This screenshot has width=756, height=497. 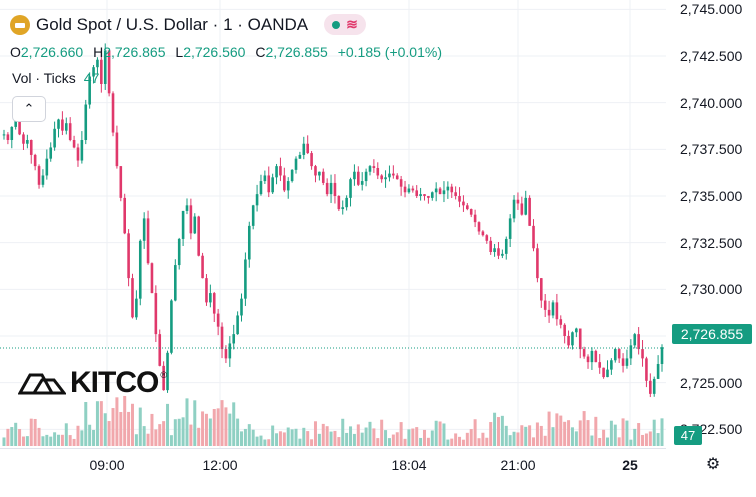 I want to click on collapse-legend-button: ⌃, so click(x=29, y=109).